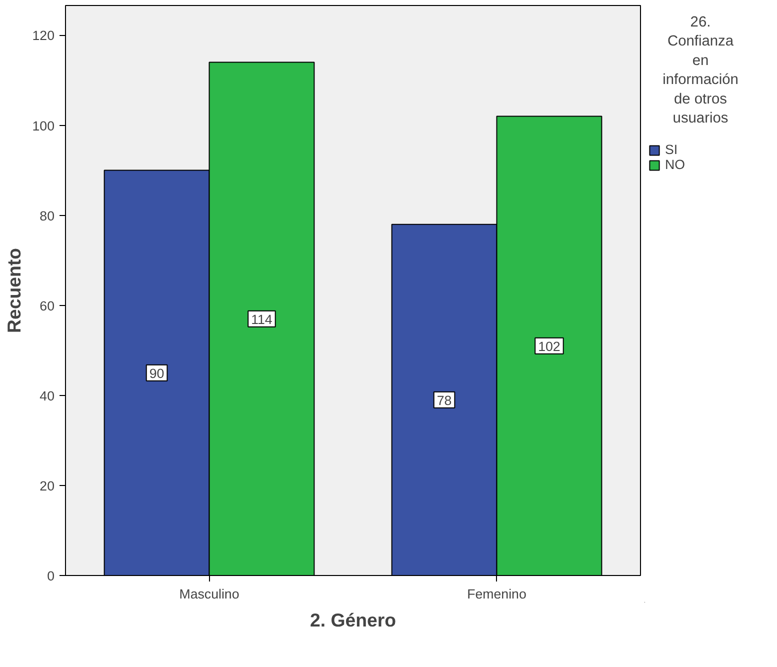 Image resolution: width=777 pixels, height=667 pixels. What do you see at coordinates (262, 319) in the screenshot?
I see `data-label: 114` at bounding box center [262, 319].